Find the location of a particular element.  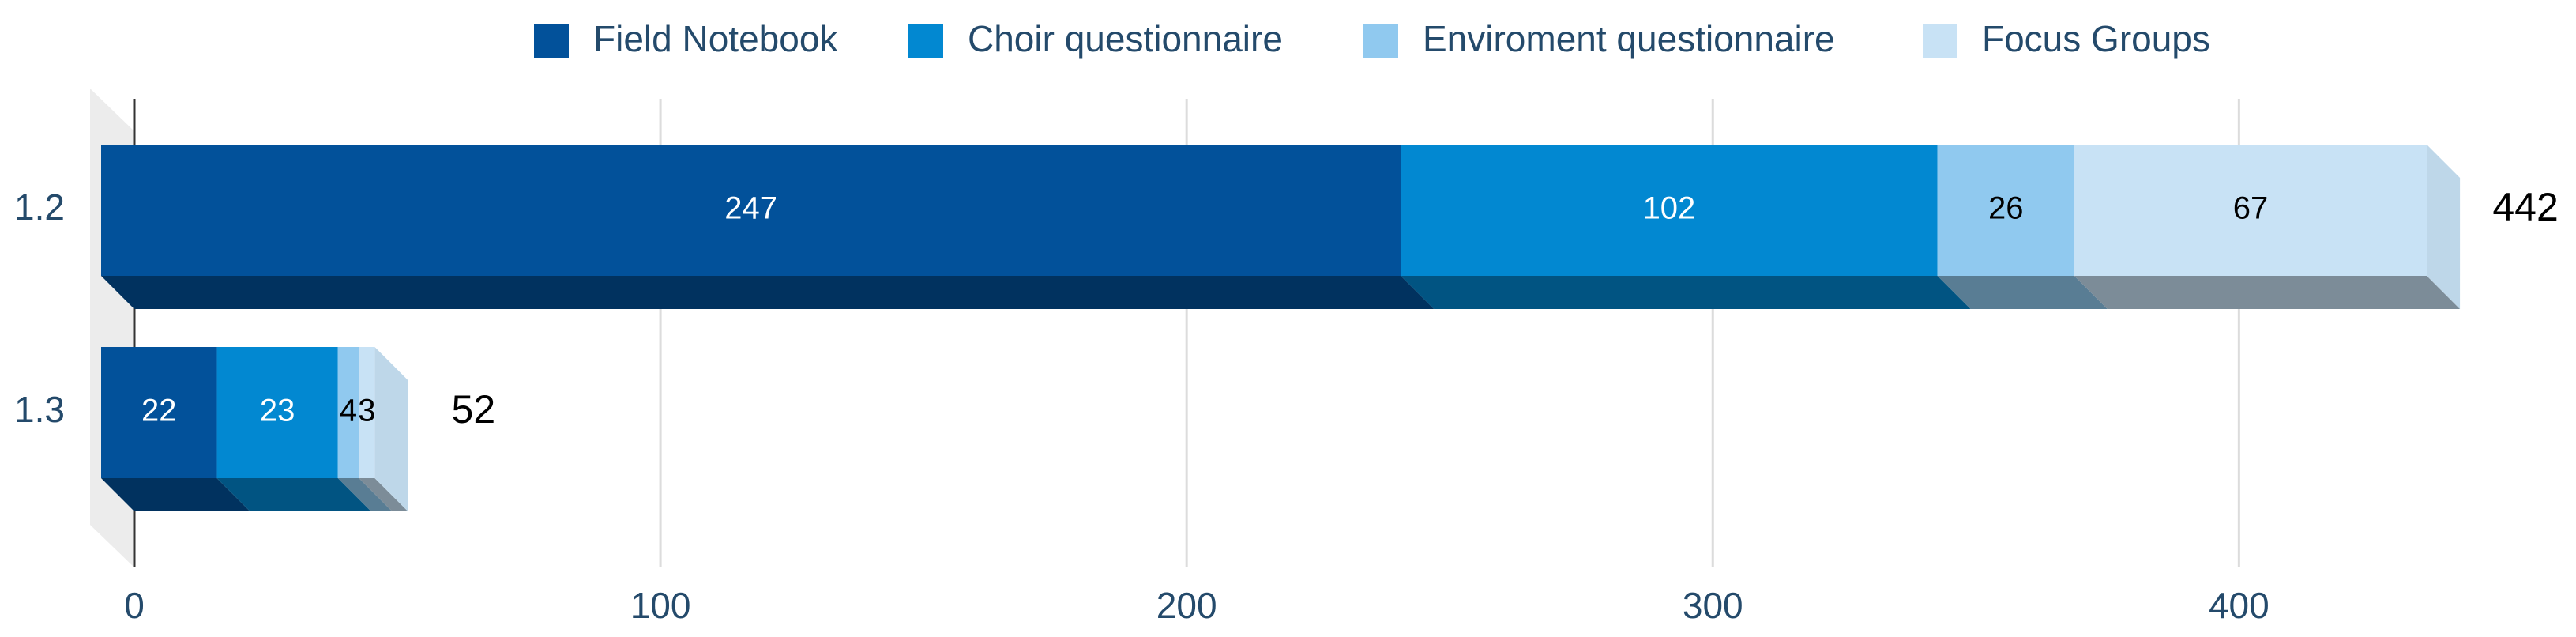

value-label: 4 is located at coordinates (348, 411).